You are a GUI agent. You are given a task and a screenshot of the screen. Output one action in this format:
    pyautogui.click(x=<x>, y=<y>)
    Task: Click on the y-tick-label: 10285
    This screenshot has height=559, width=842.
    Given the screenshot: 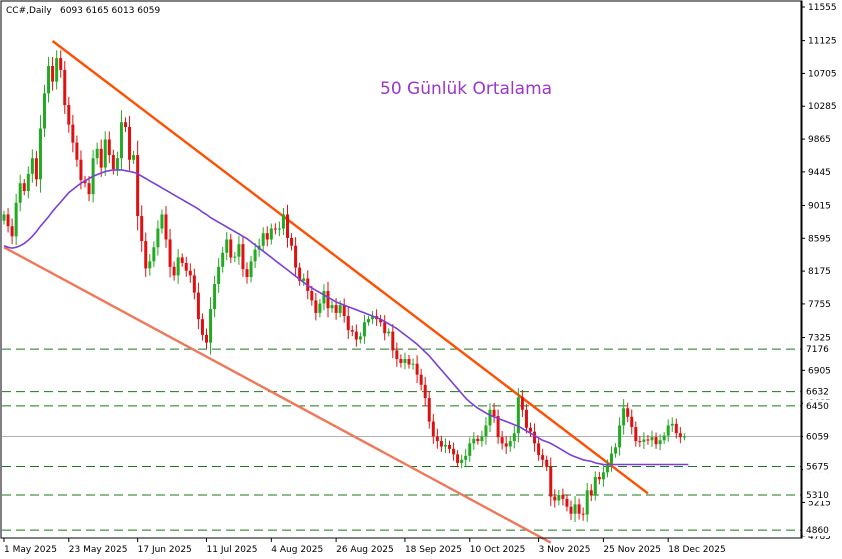 What is the action you would take?
    pyautogui.click(x=822, y=107)
    